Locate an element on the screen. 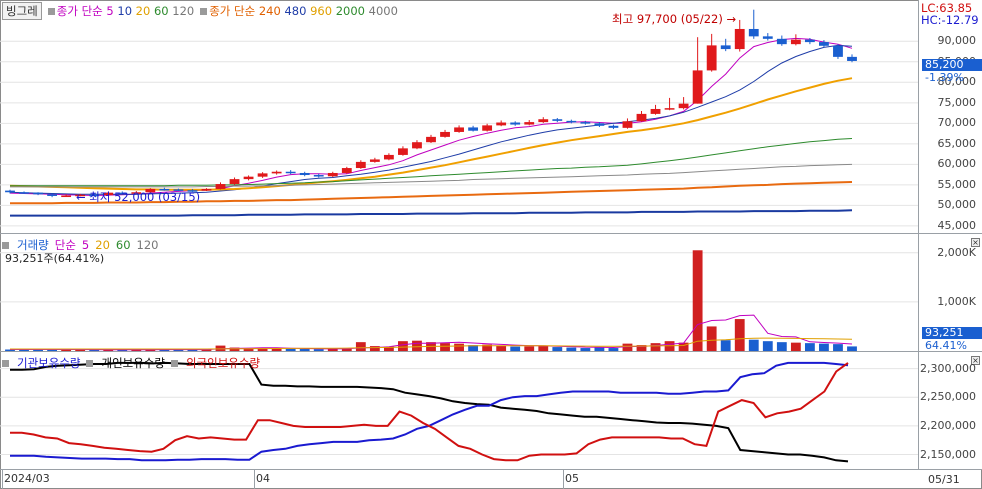  holding-legend-item: 개인보유수량 is located at coordinates (133, 363).